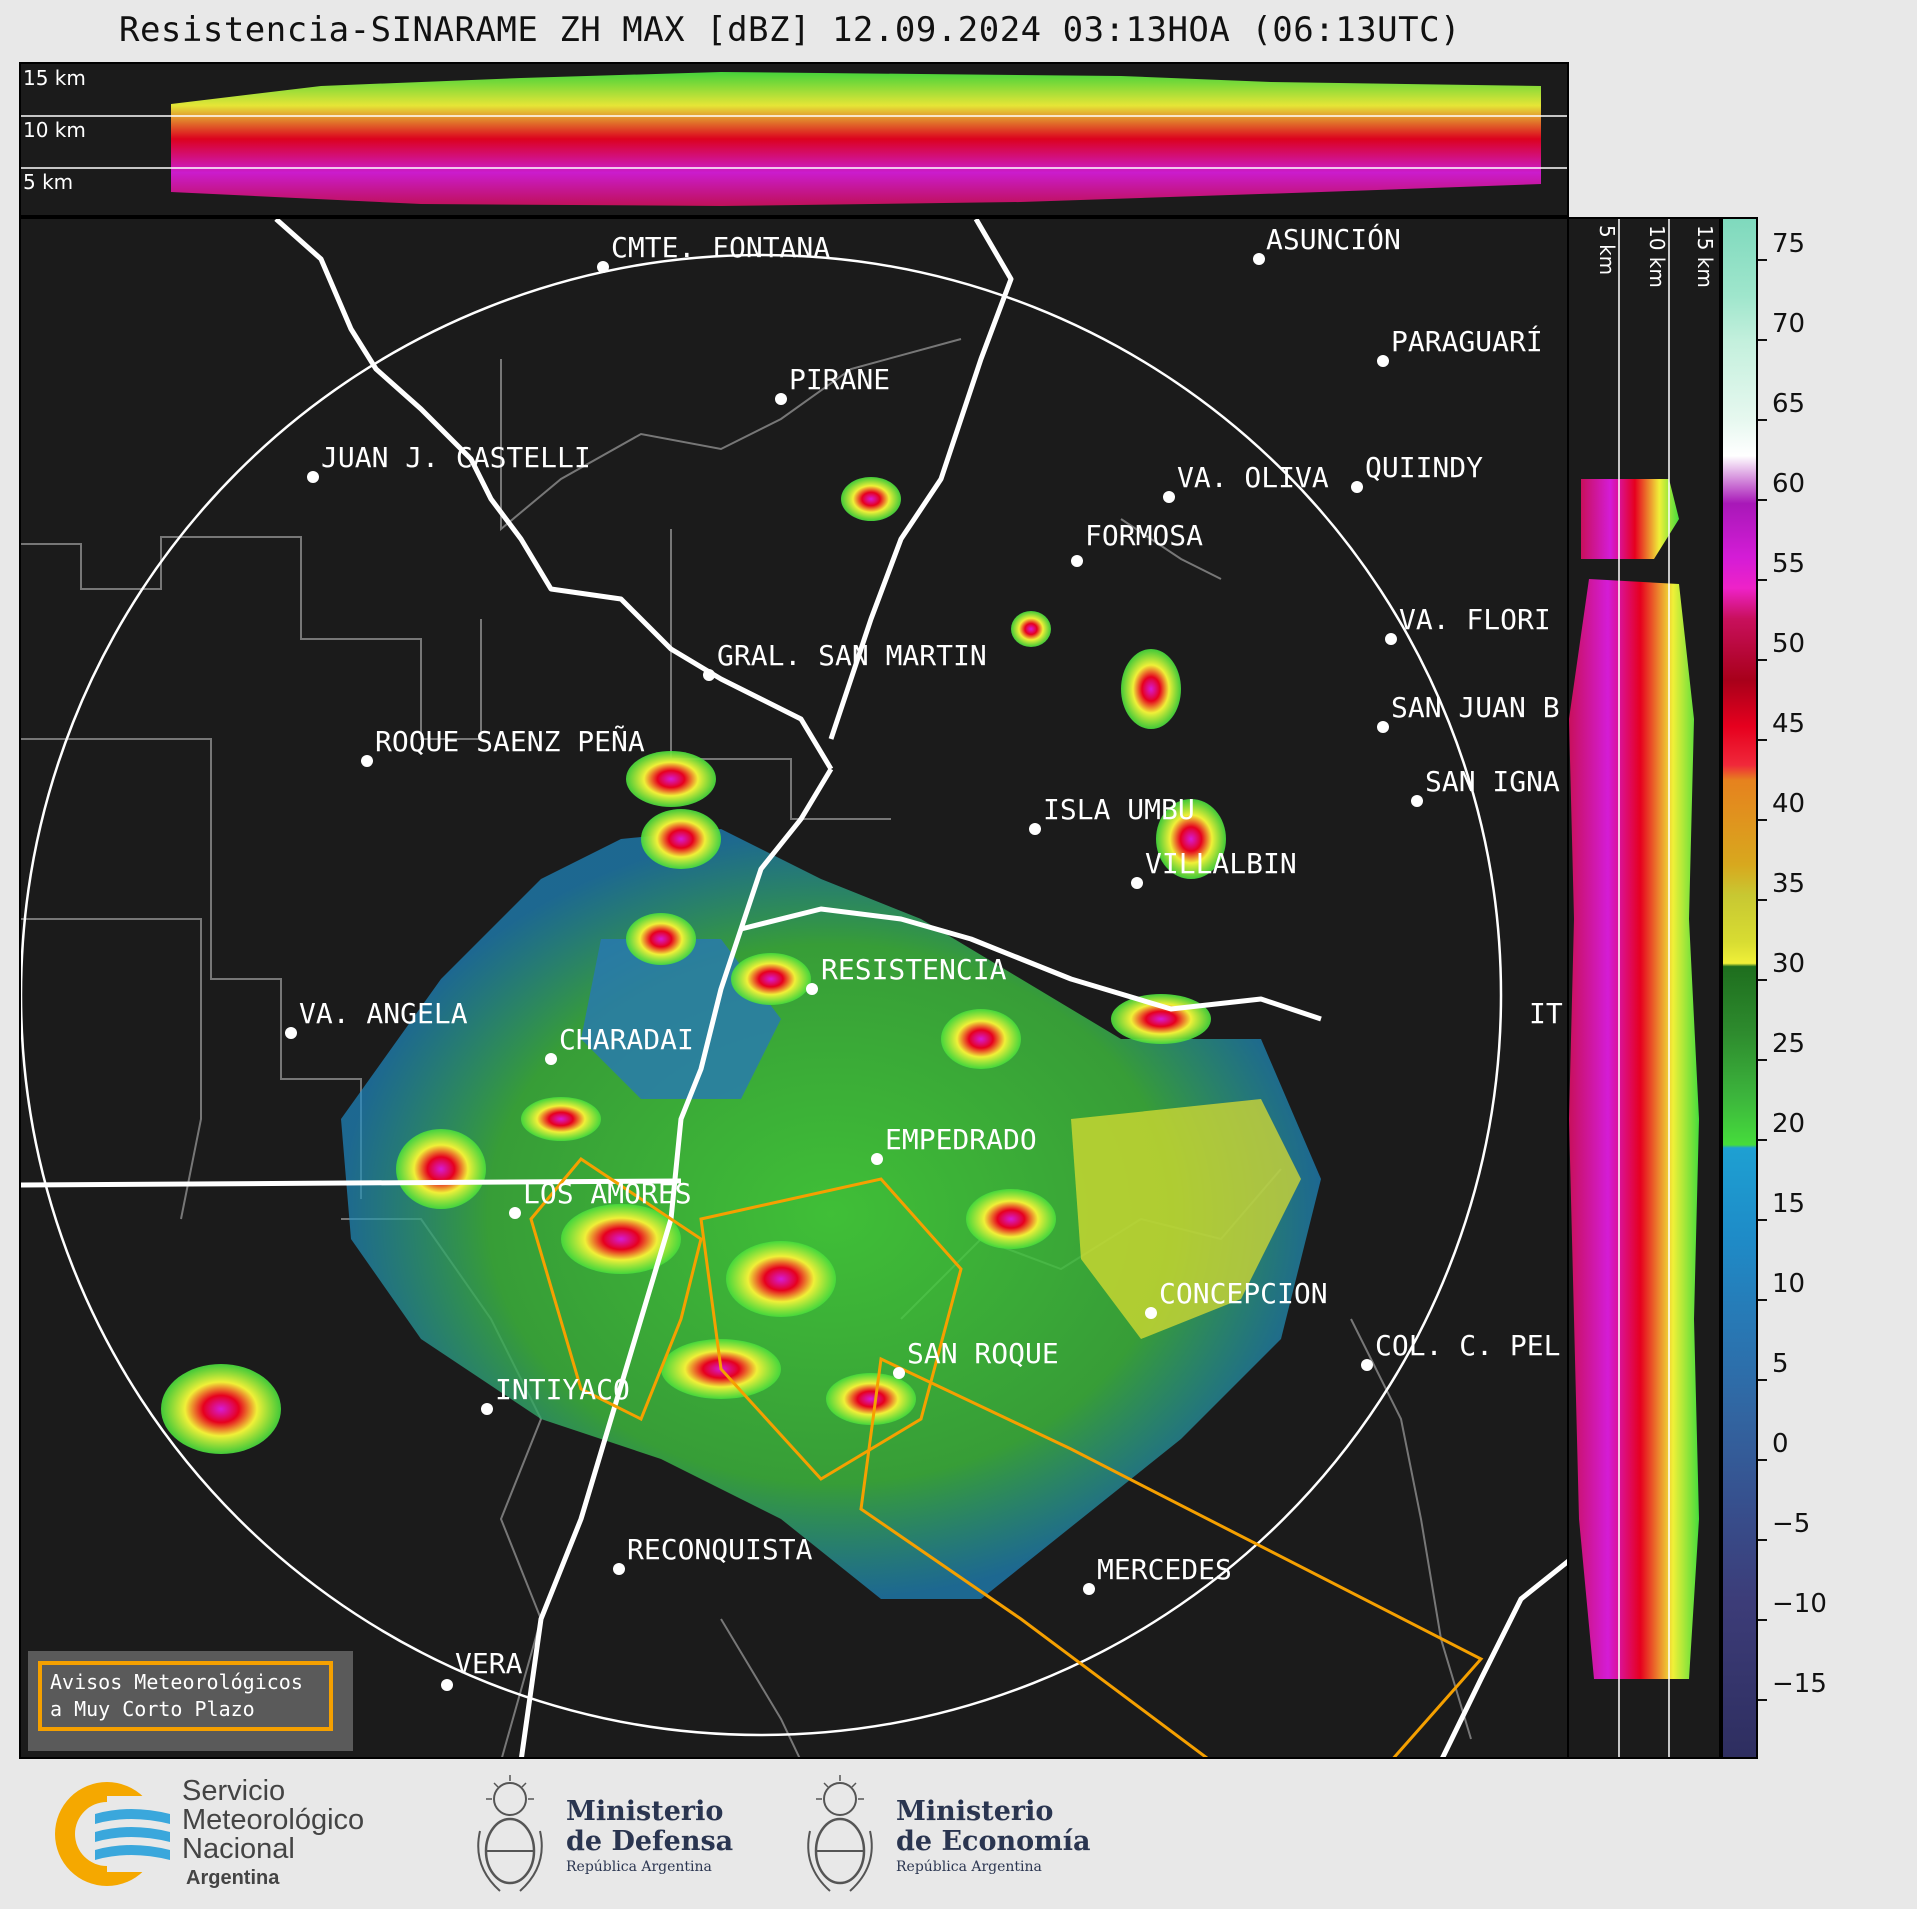 Image resolution: width=1917 pixels, height=1909 pixels. Describe the element at coordinates (645, 1811) in the screenshot. I see `defensa-line1: Ministerio` at that location.